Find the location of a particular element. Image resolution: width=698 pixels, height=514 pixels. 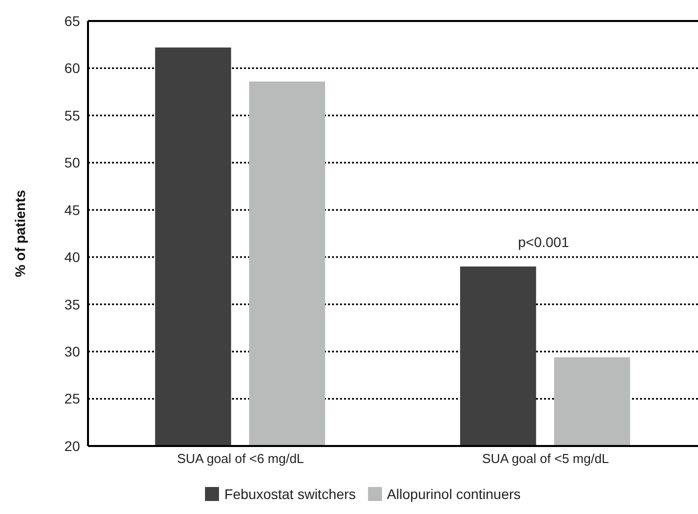

y-tick-label: 20 is located at coordinates (72, 446).